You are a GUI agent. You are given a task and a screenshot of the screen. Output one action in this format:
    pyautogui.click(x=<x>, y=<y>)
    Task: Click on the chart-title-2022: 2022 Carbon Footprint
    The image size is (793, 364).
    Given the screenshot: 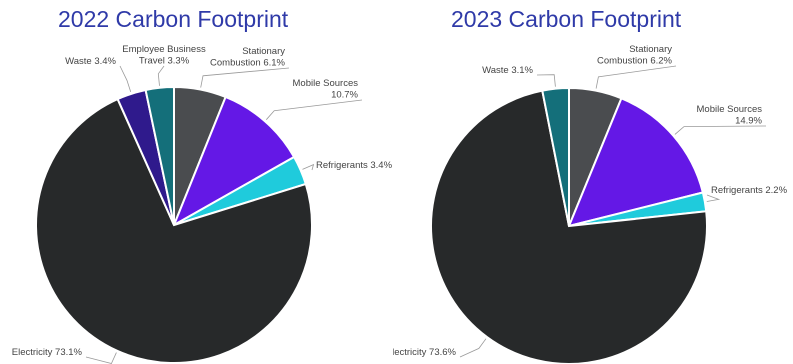 What is the action you would take?
    pyautogui.click(x=173, y=19)
    